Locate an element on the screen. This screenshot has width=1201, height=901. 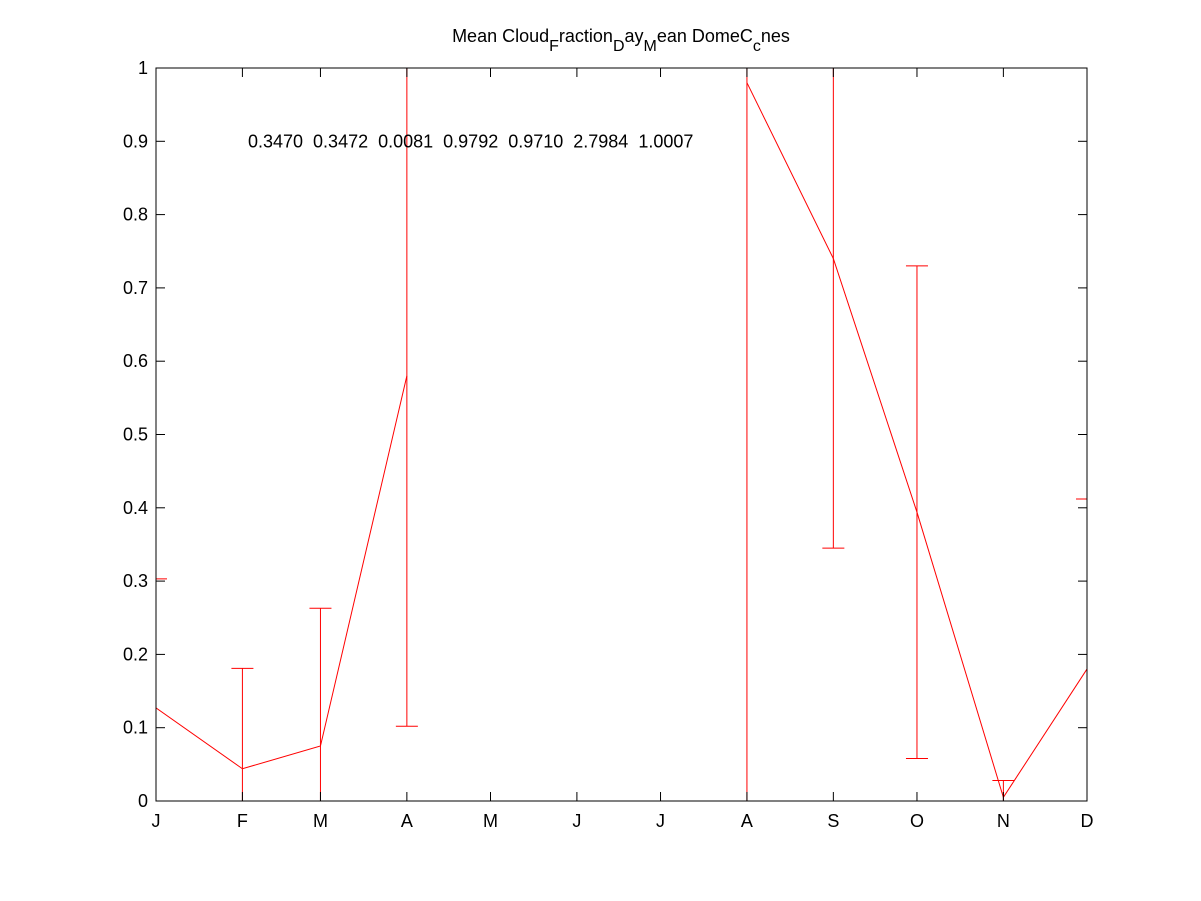
y-tick-label: 0.9 is located at coordinates (135, 141).